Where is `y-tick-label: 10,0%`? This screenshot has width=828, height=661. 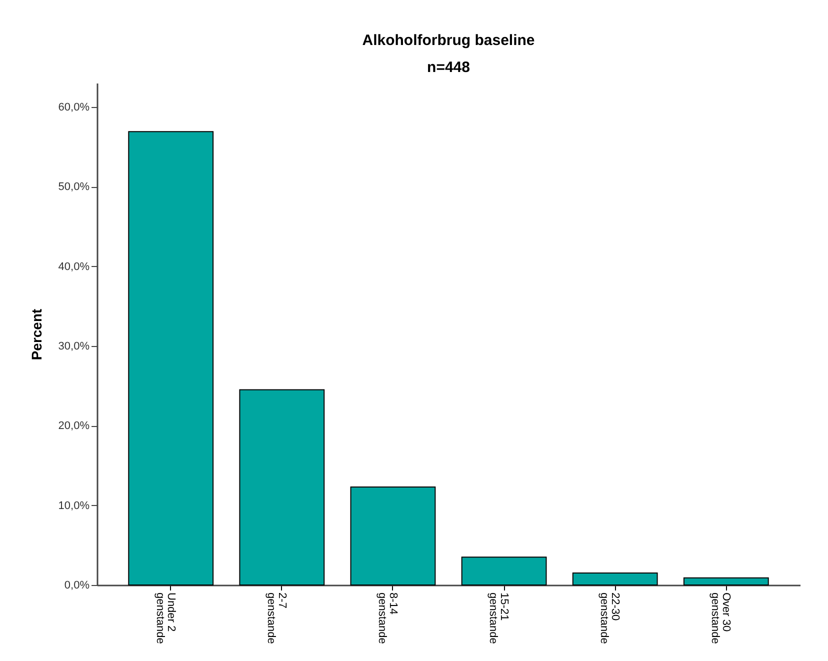 y-tick-label: 10,0% is located at coordinates (74, 506).